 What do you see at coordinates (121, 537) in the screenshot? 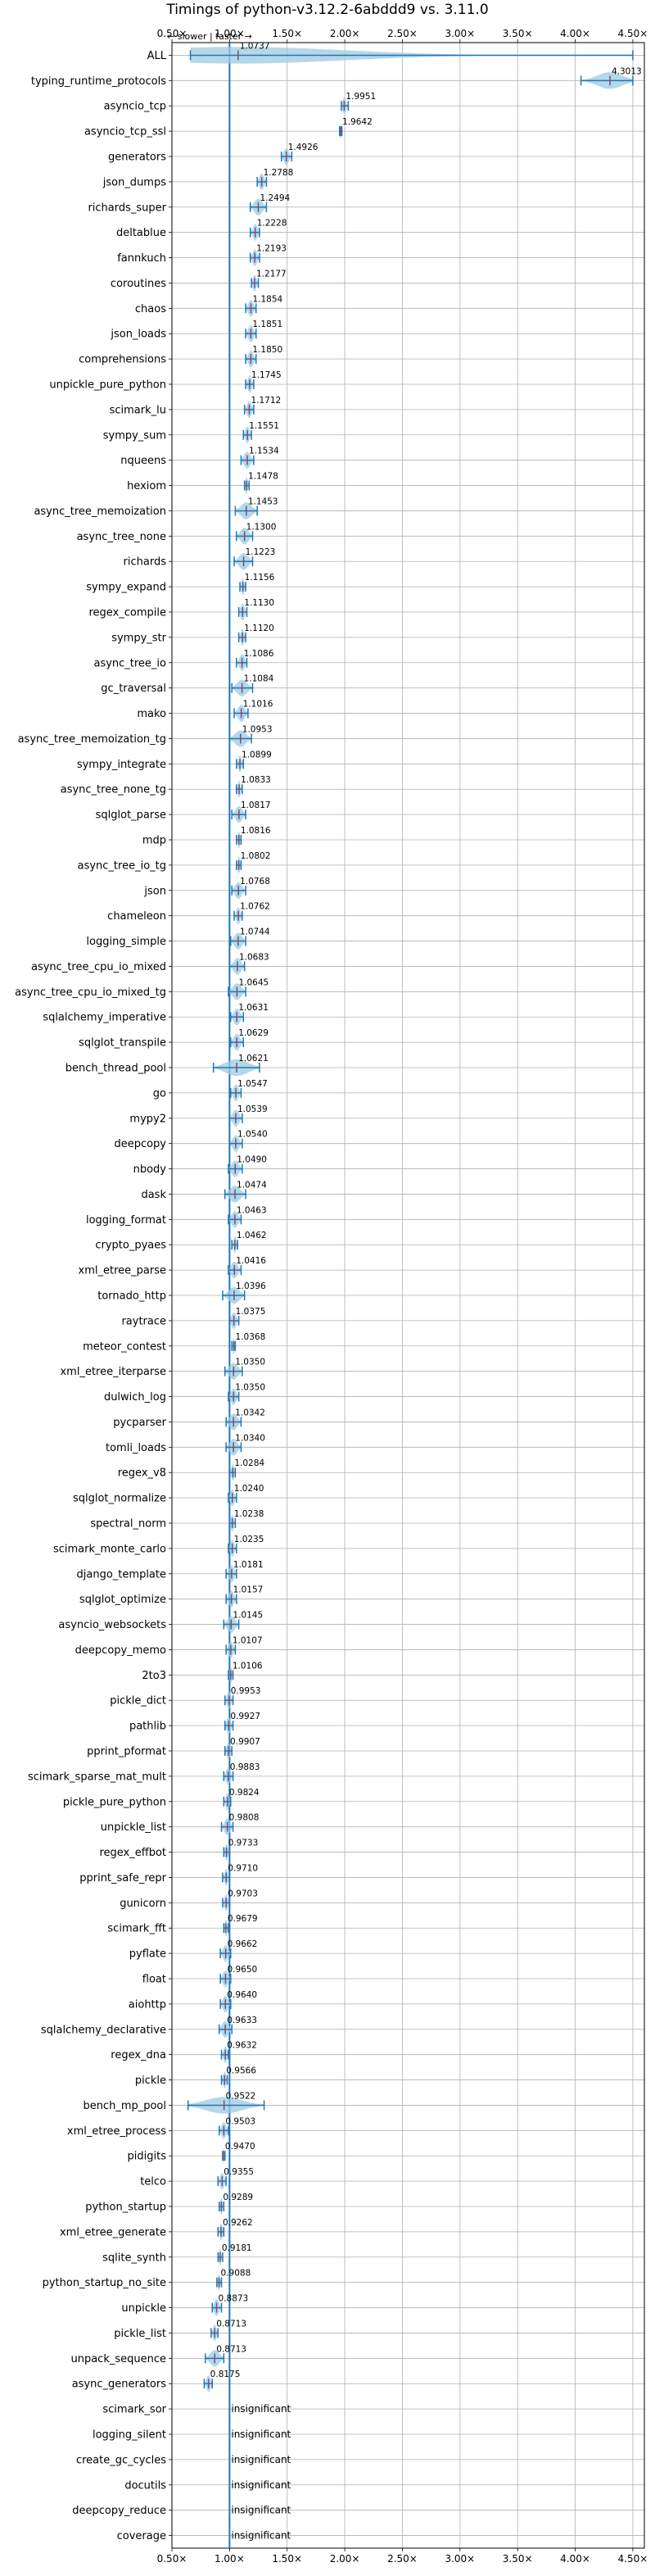
I see `benchmark-label: async_tree_none` at bounding box center [121, 537].